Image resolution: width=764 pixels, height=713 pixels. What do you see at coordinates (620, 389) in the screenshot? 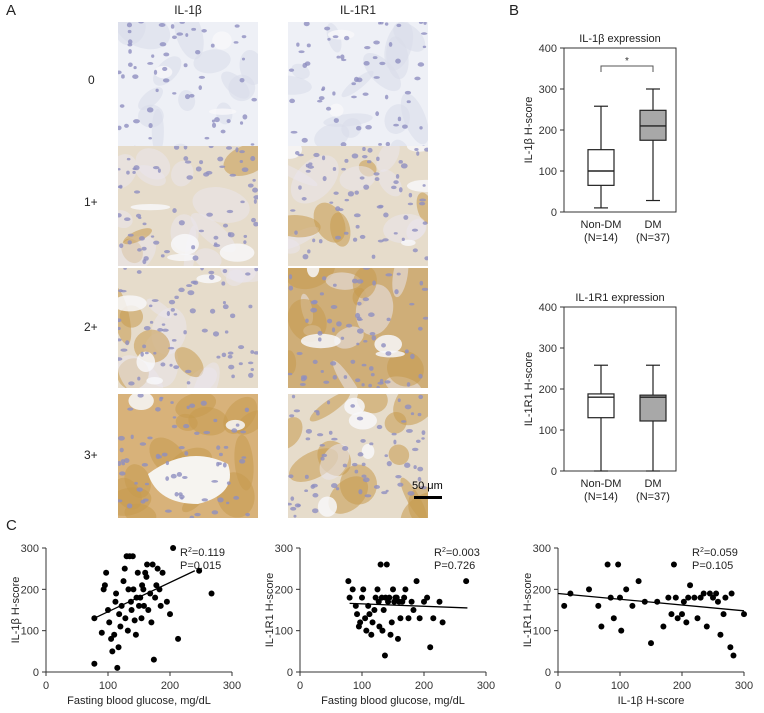
I see `plot-frame` at bounding box center [620, 389].